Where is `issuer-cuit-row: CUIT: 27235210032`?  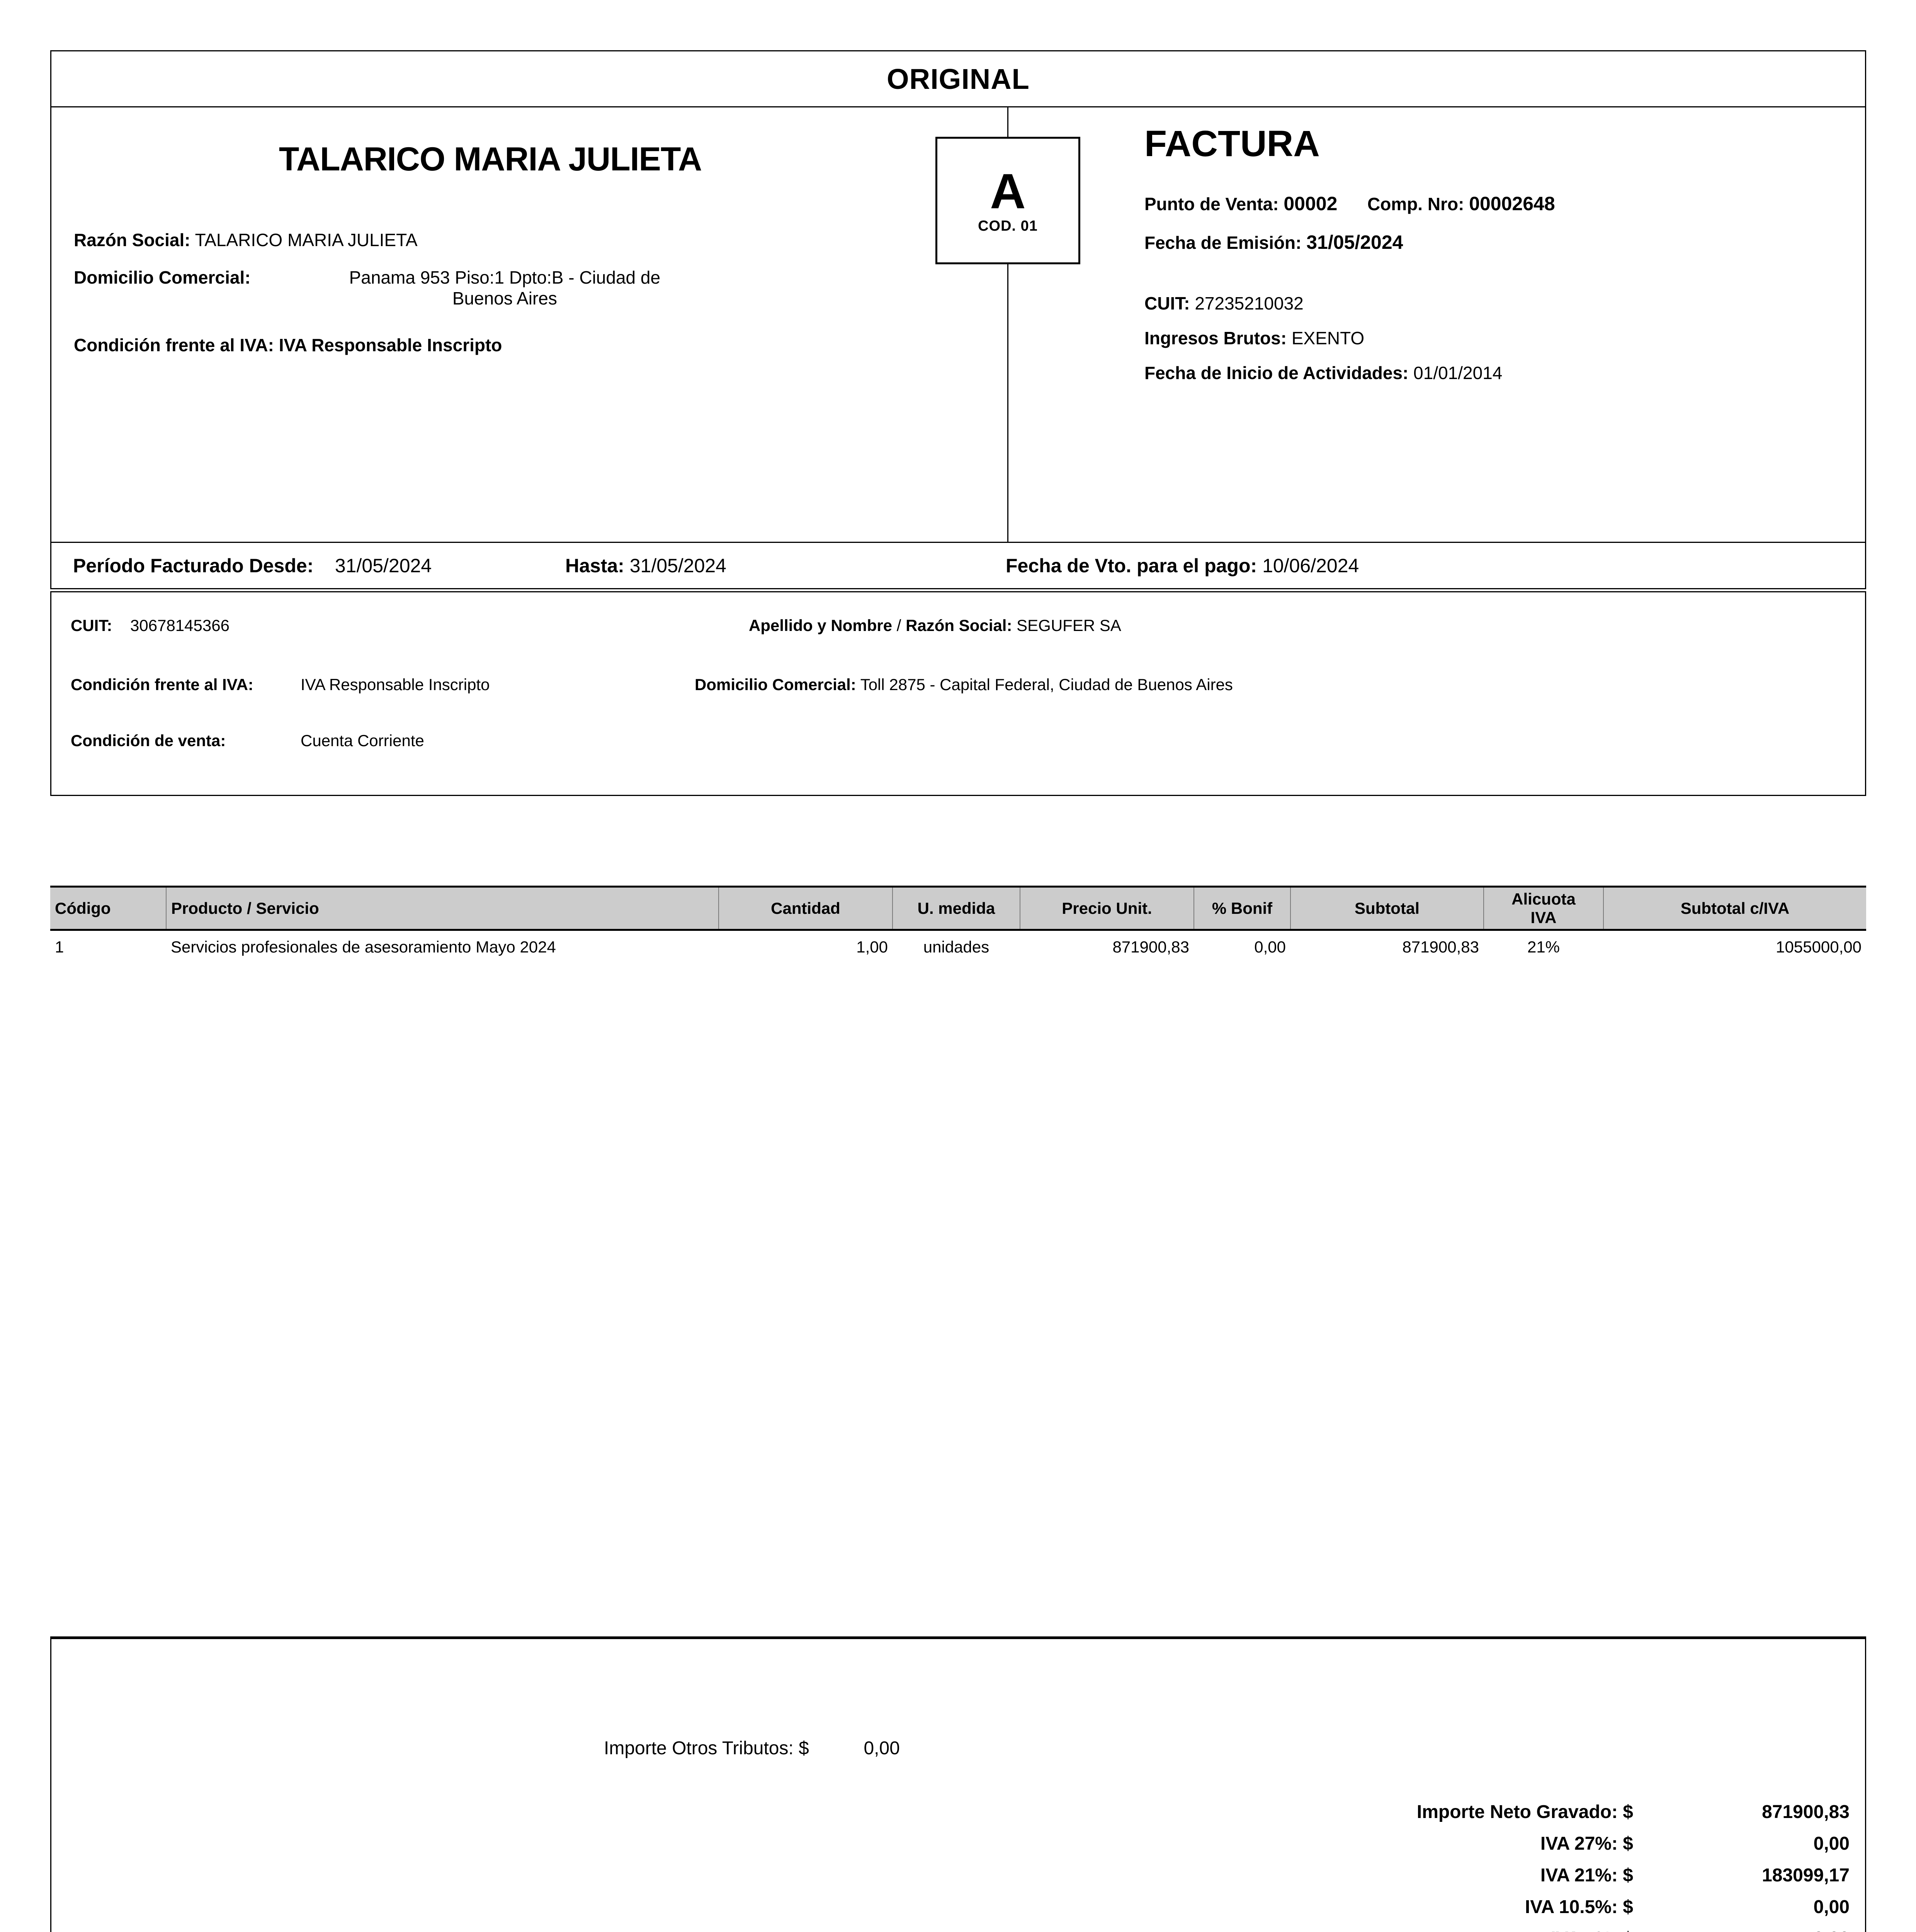
issuer-cuit-row: CUIT: 27235210032 is located at coordinates (1224, 303).